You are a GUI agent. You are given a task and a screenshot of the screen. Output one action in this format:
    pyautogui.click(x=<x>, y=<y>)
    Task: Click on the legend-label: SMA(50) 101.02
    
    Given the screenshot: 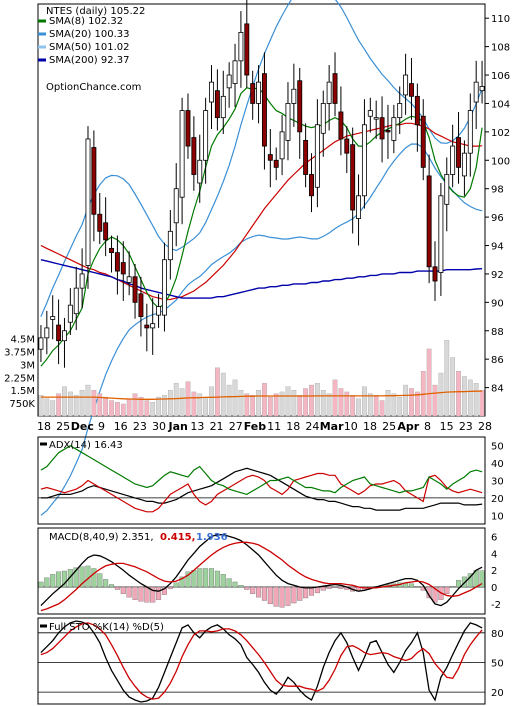 What is the action you would take?
    pyautogui.click(x=89, y=47)
    